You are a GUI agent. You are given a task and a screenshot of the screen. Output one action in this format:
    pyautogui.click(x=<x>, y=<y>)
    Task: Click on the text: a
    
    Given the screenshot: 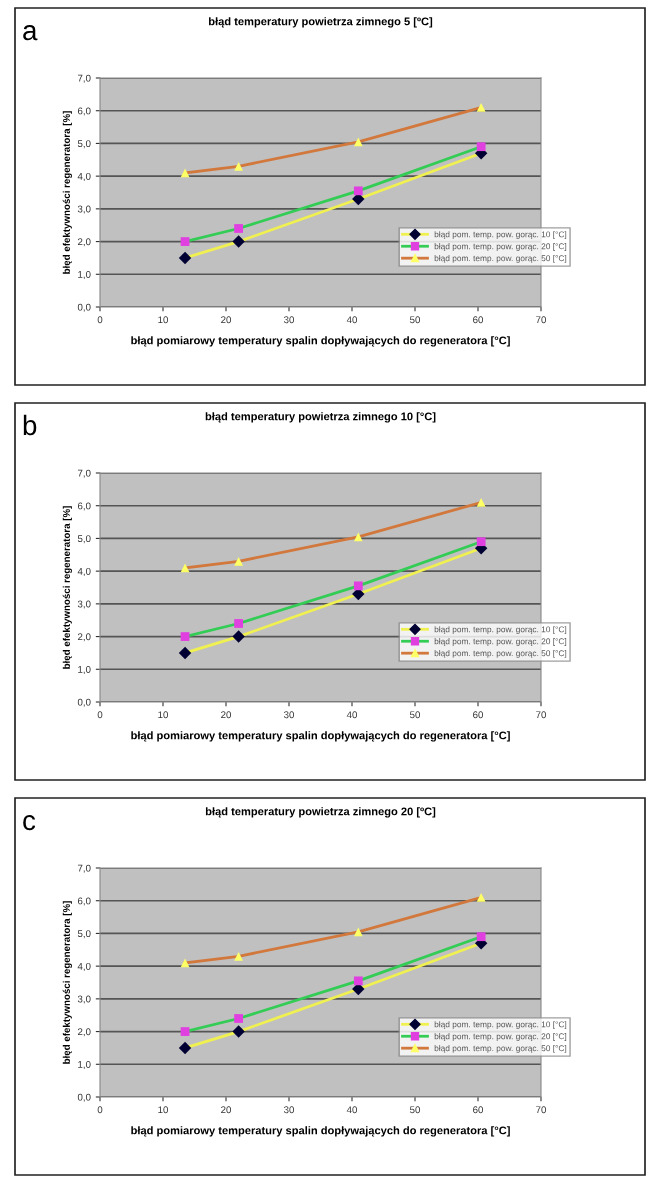 What is the action you would take?
    pyautogui.click(x=30, y=33)
    